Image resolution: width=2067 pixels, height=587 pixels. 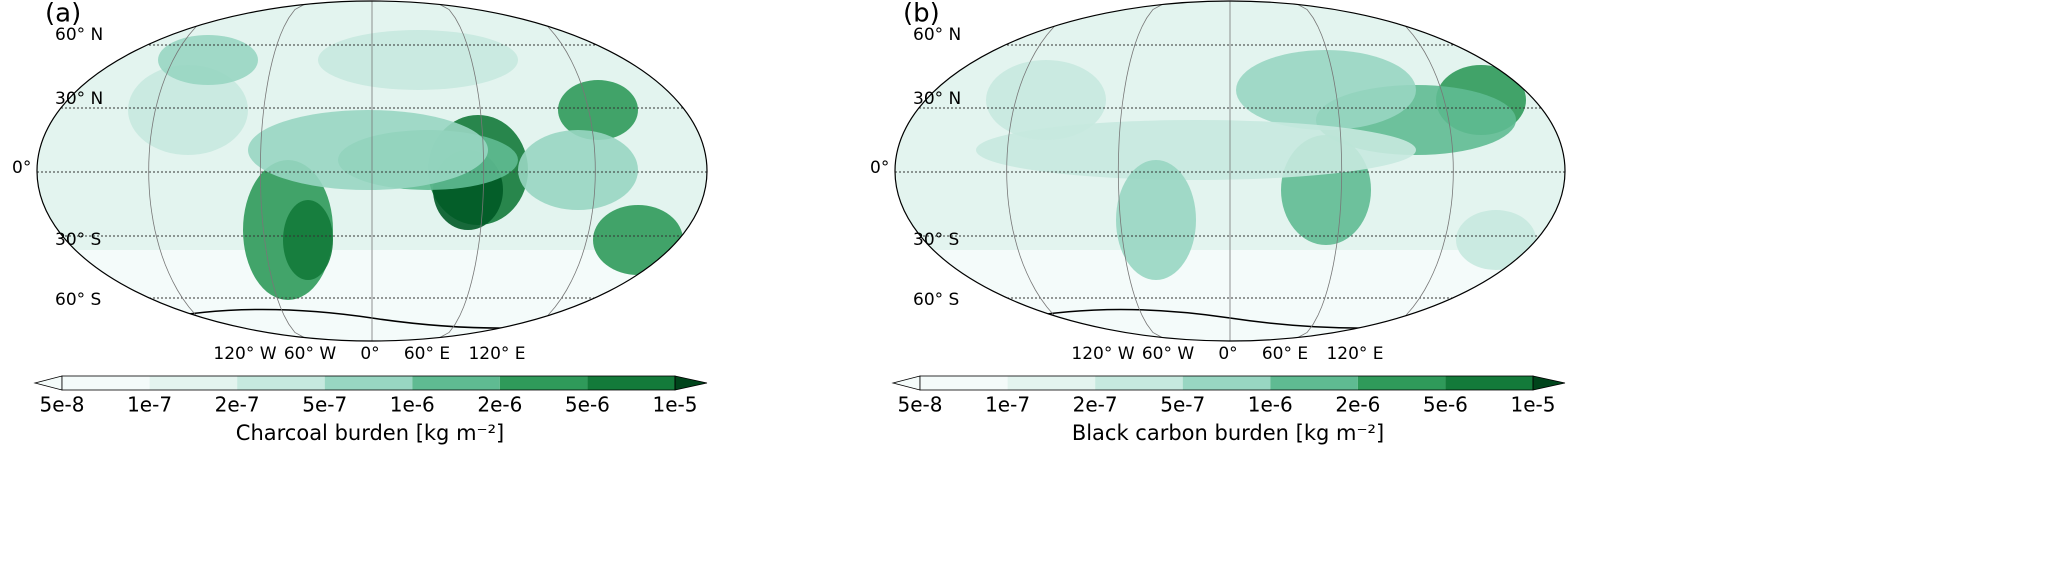 What do you see at coordinates (63, 14) in the screenshot?
I see `panel-label: (a)` at bounding box center [63, 14].